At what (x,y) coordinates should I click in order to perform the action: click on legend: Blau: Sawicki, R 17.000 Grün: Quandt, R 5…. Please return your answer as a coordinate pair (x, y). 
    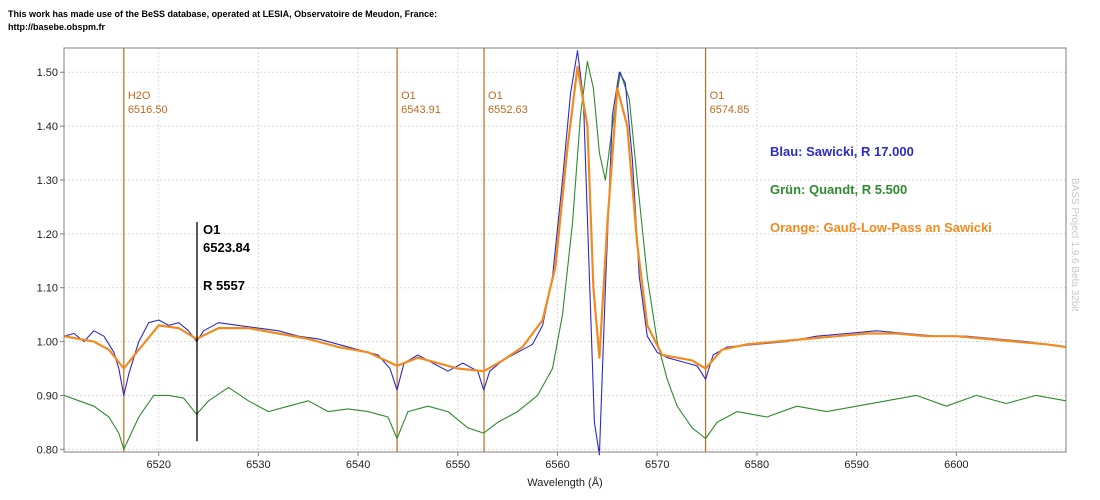
    Looking at the image, I should click on (881, 189).